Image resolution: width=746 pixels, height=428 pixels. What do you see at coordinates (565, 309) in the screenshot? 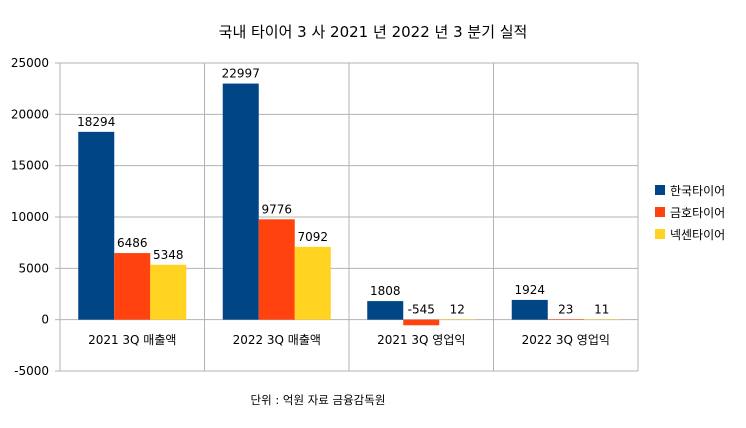
I see `data-label: 23` at bounding box center [565, 309].